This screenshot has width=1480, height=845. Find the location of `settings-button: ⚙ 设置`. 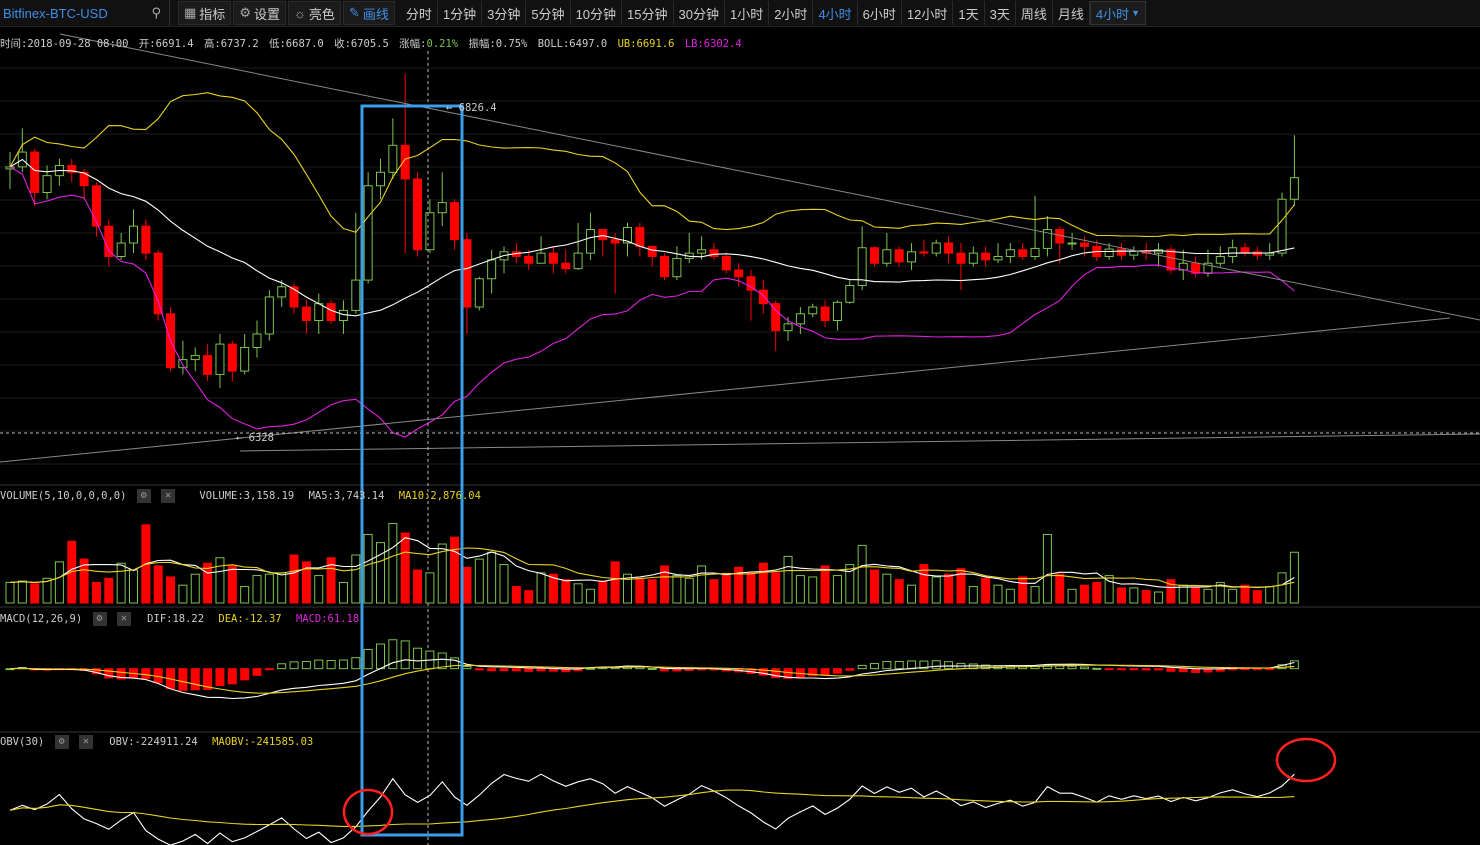

settings-button: ⚙ 设置 is located at coordinates (259, 13).